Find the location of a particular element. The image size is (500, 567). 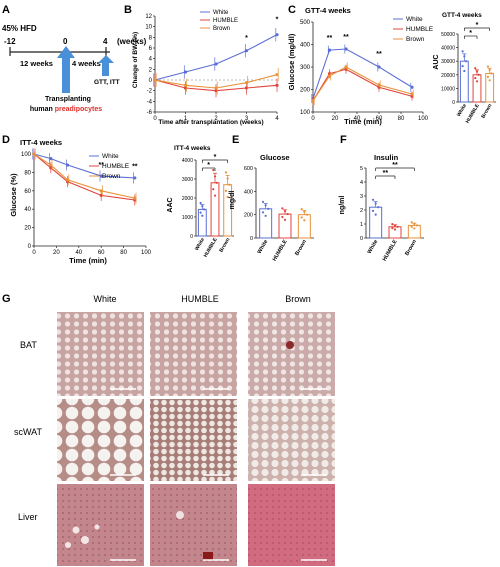

category-label: HUMBLE is located at coordinates (280, 251).